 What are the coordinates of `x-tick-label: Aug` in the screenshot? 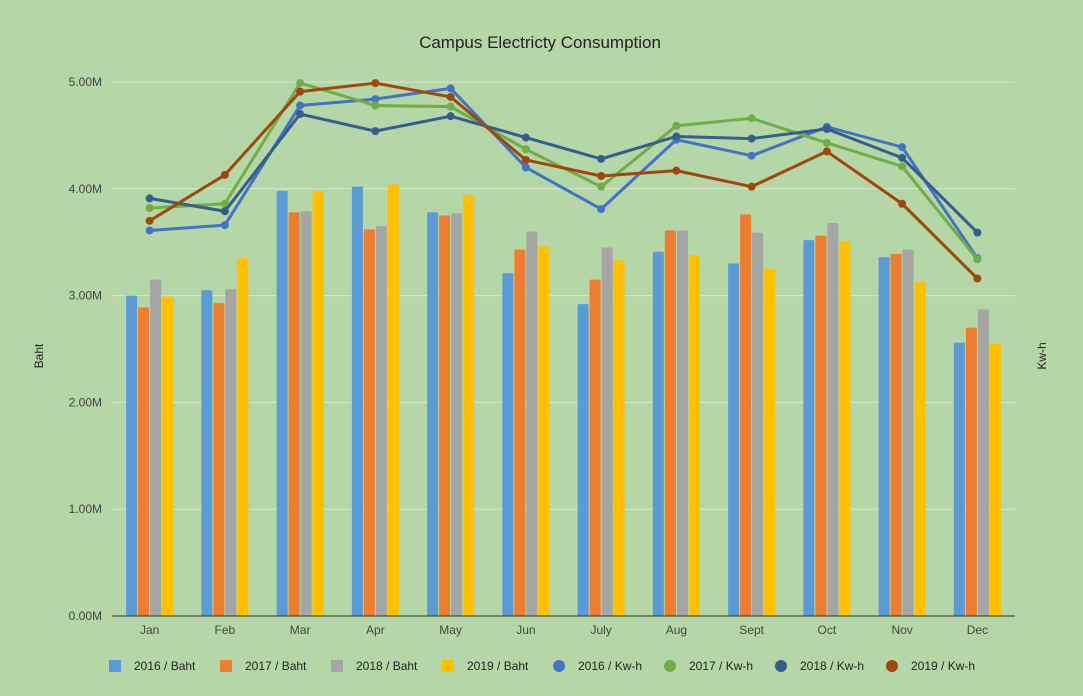 It's located at (676, 630).